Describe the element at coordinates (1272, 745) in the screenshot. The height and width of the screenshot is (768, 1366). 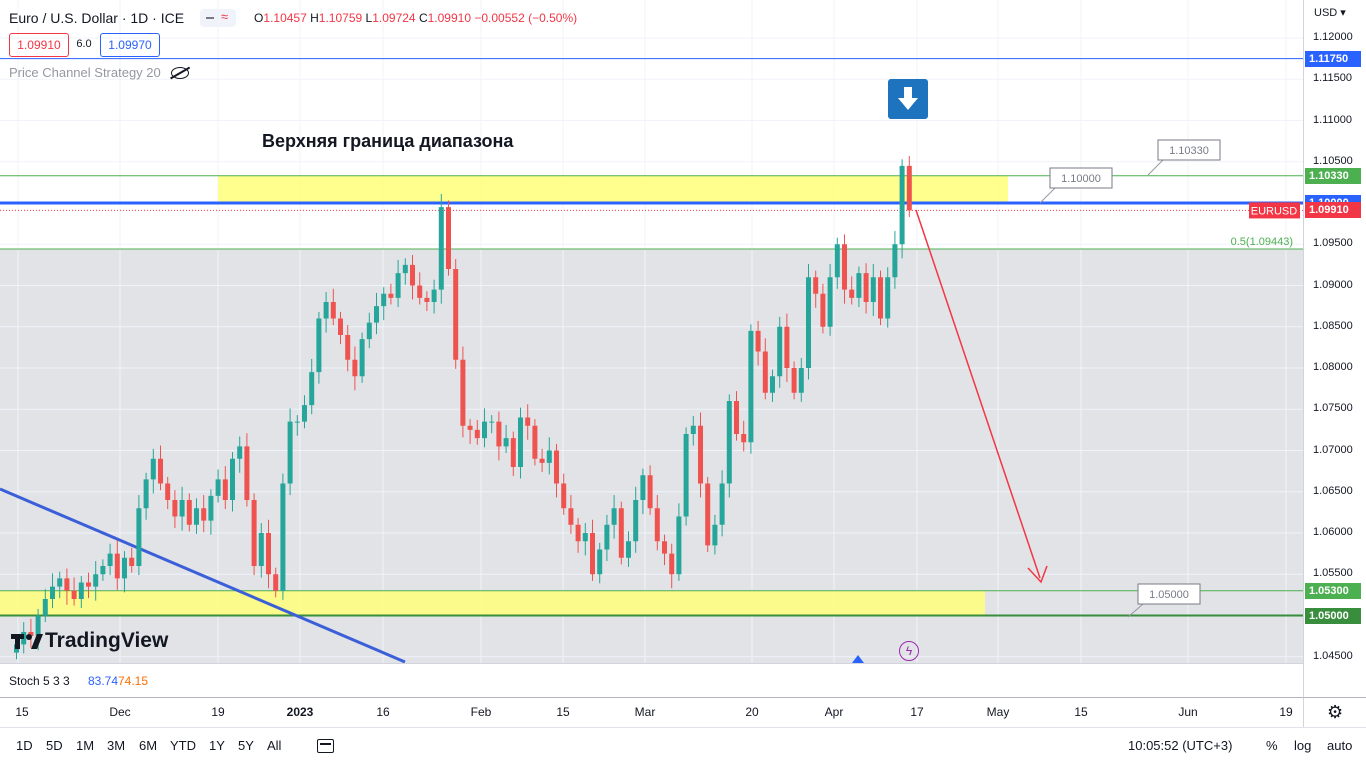
I see `percent-toggle: %` at that location.